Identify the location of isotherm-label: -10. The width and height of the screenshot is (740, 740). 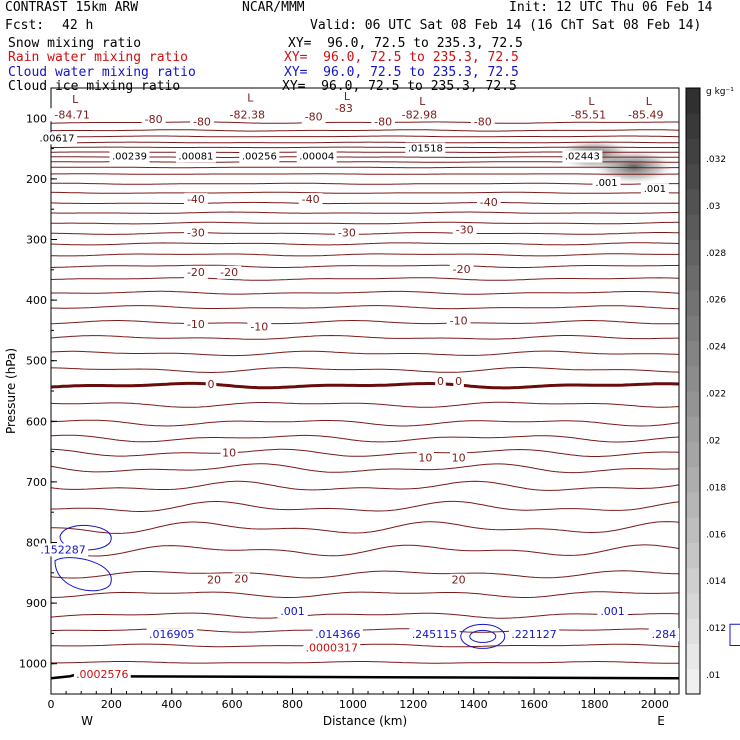
(196, 324).